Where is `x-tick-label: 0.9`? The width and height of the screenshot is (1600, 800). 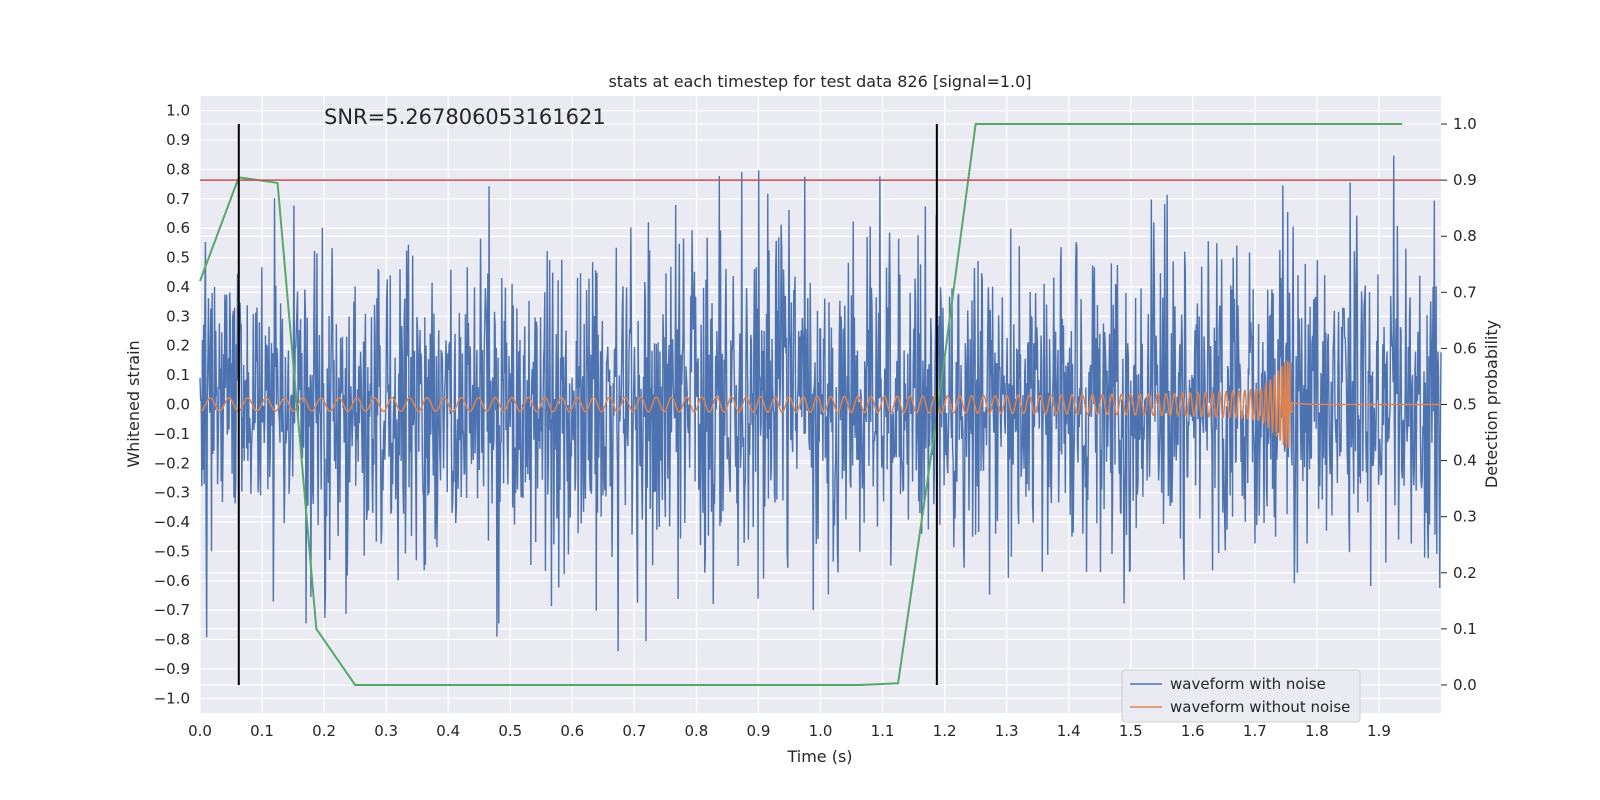 x-tick-label: 0.9 is located at coordinates (759, 731).